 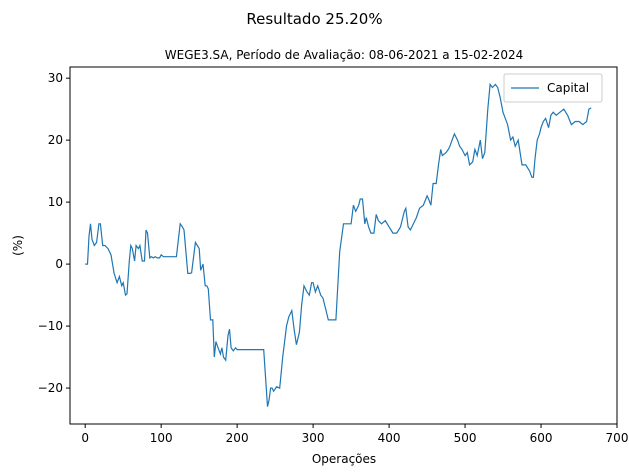 What do you see at coordinates (50, 326) in the screenshot?
I see `y-tick-label: −10` at bounding box center [50, 326].